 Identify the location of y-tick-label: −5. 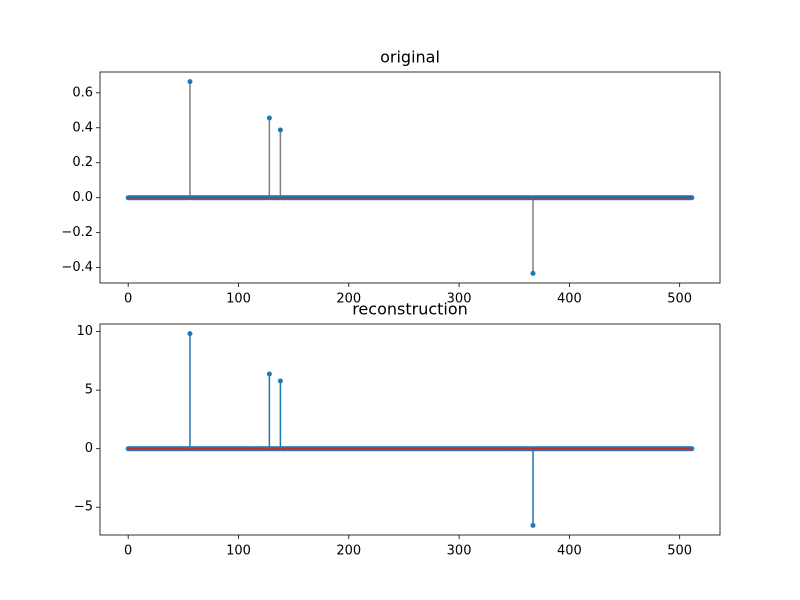
(83, 507).